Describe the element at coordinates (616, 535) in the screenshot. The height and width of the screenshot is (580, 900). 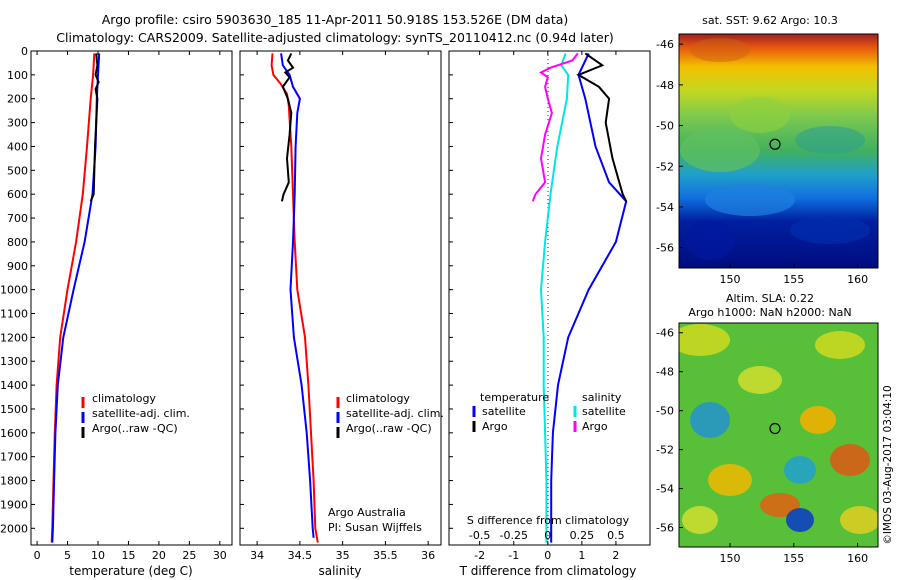
I see `x2-tick-label: 0.5` at that location.